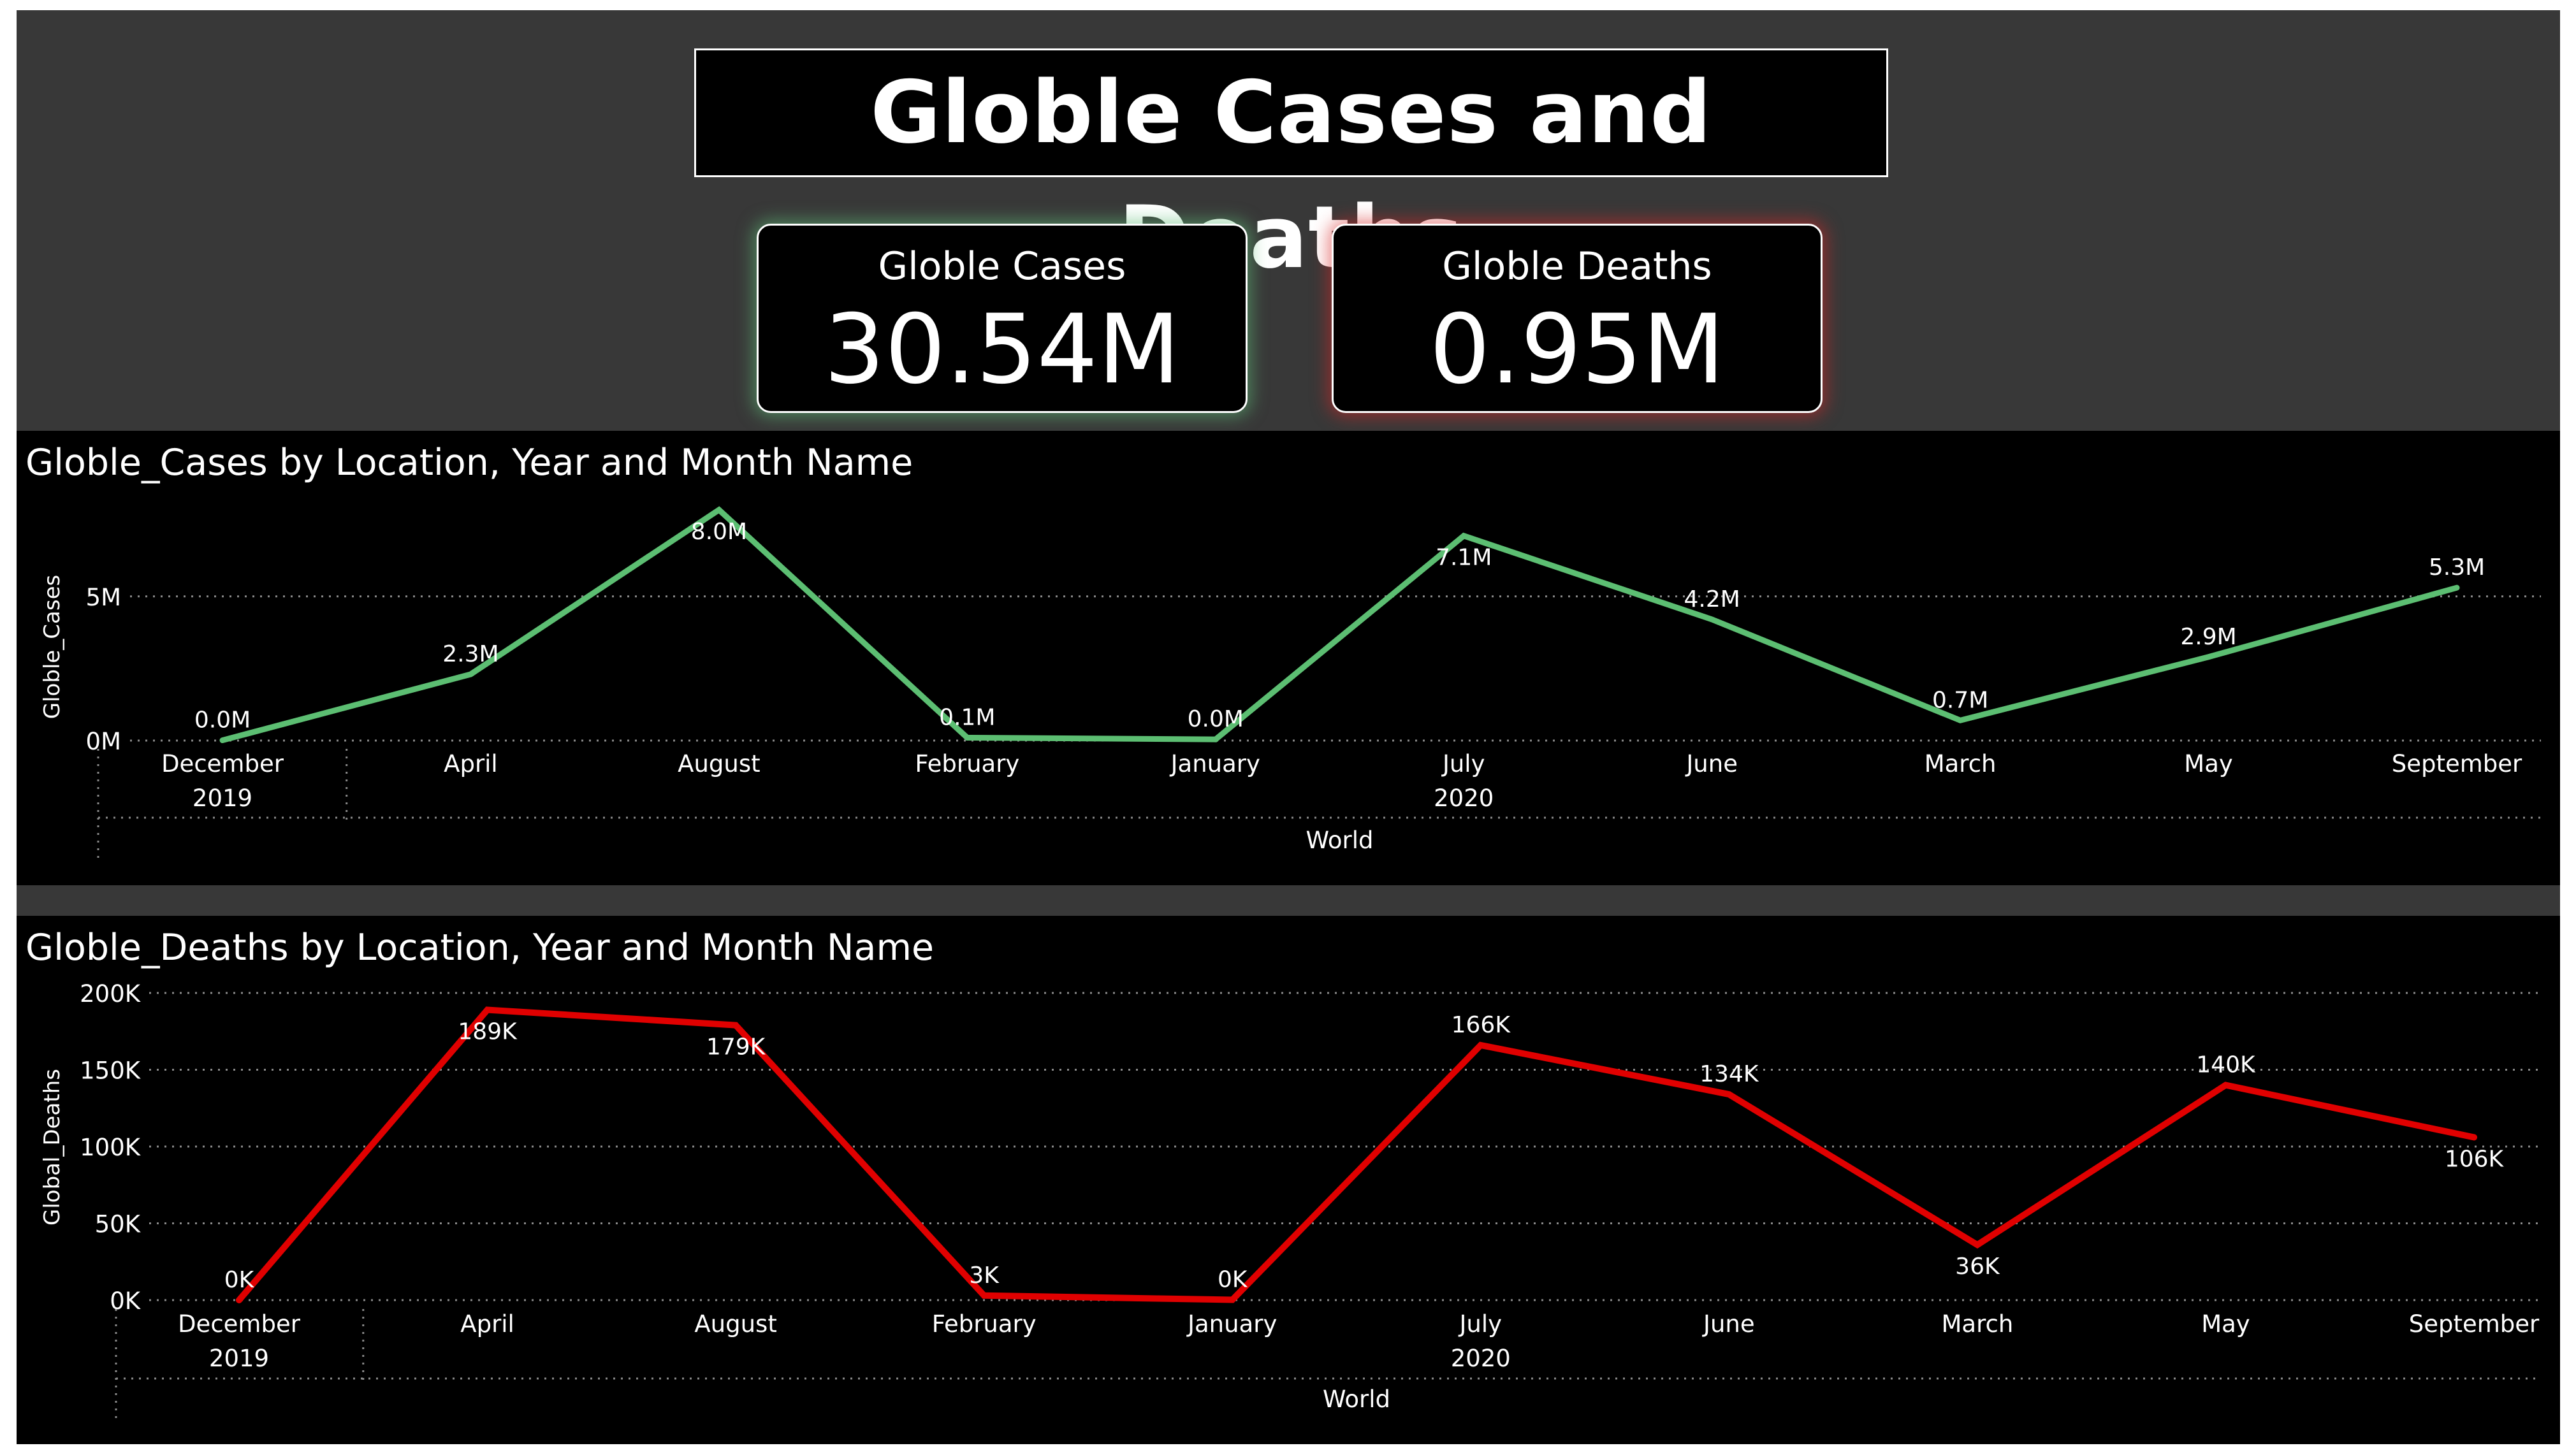 The image size is (2576, 1455). I want to click on data-label: 189K, so click(488, 1032).